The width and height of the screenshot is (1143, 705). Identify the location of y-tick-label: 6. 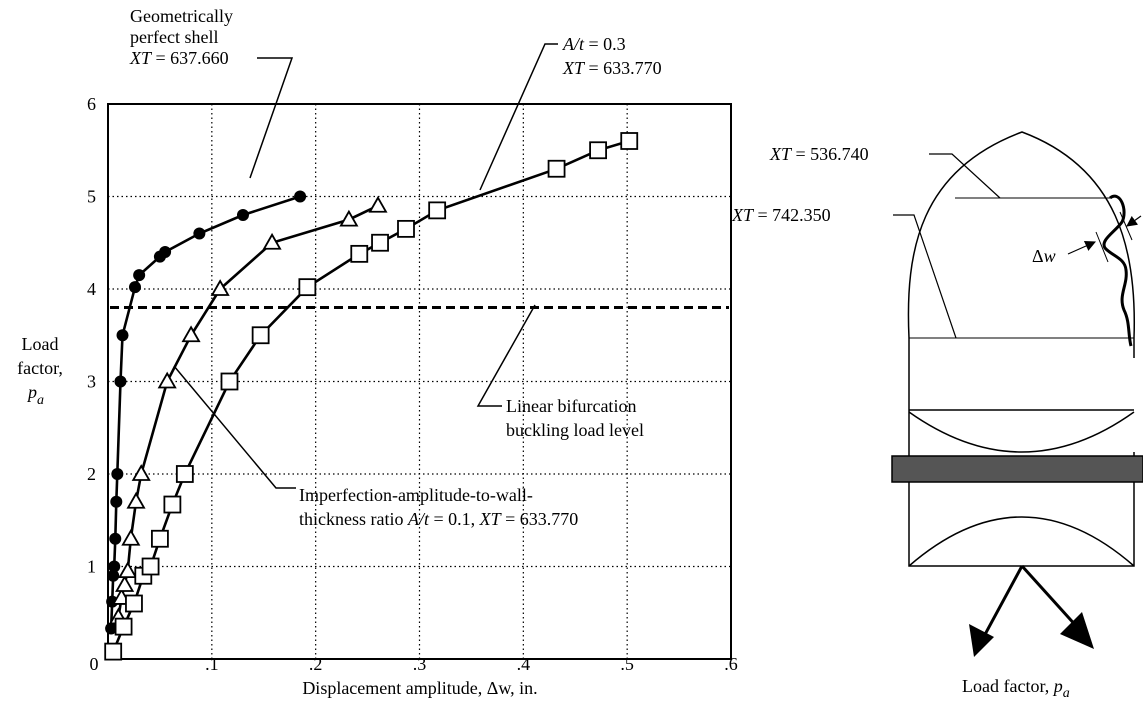
(91, 104).